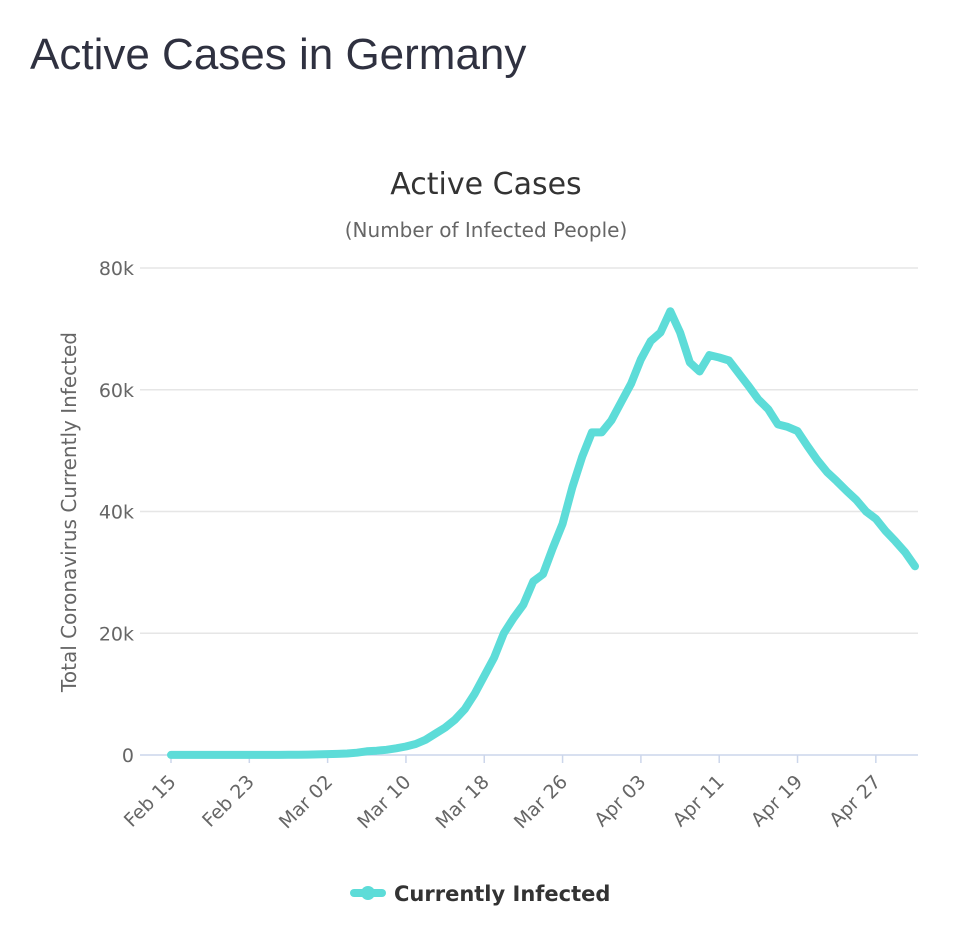 This screenshot has height=932, width=960. I want to click on y-tick-label: 20k, so click(116, 634).